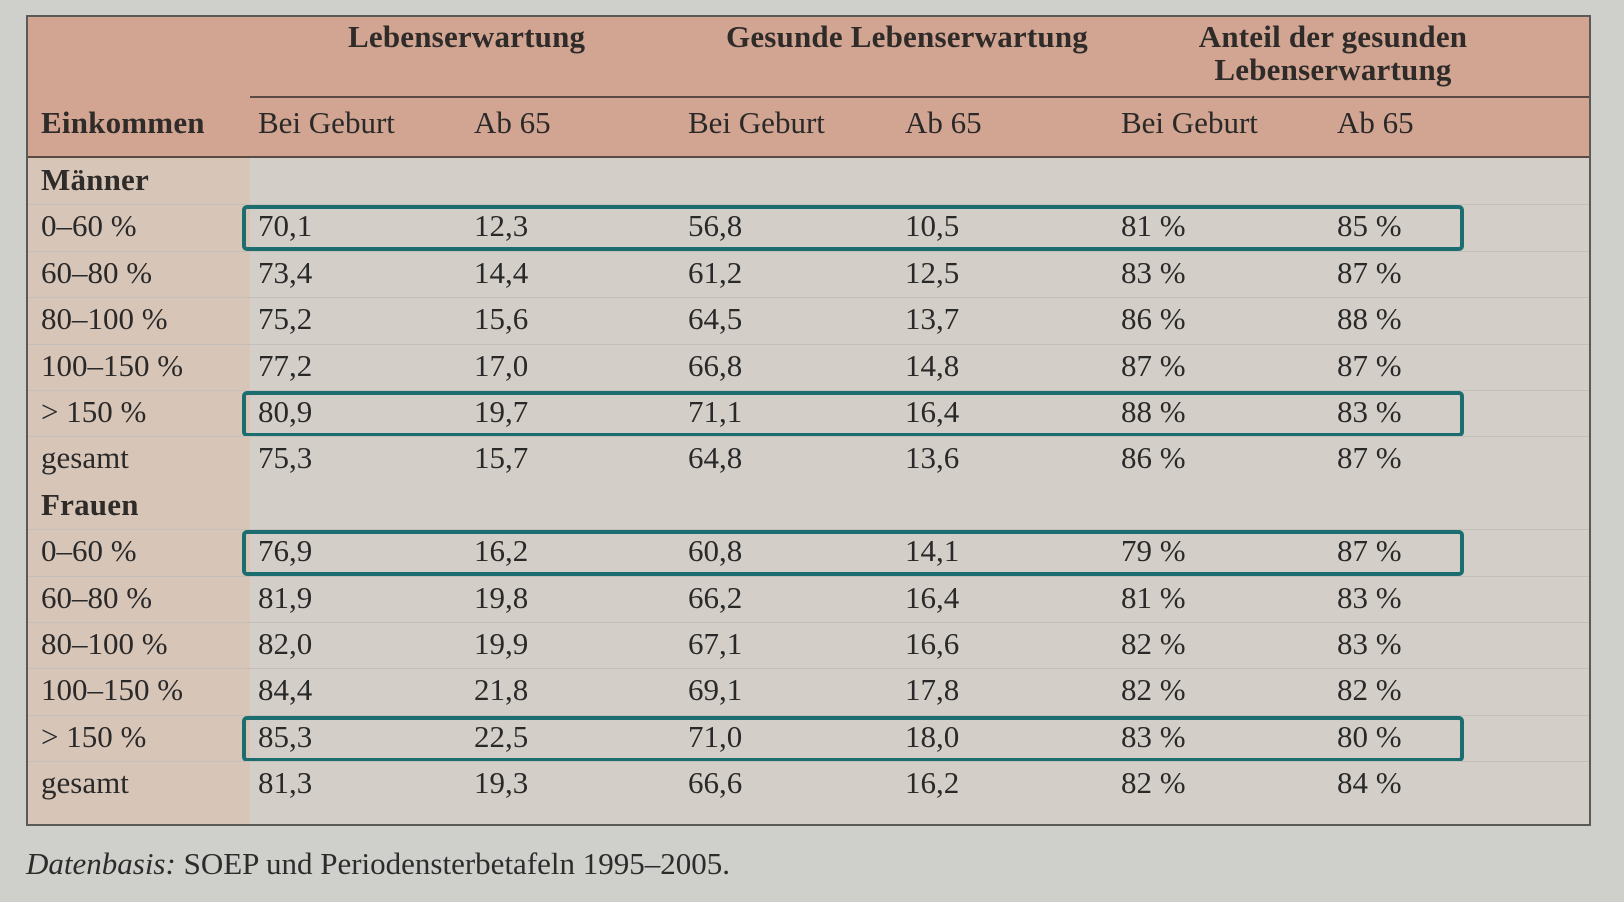 The width and height of the screenshot is (1624, 902). I want to click on table-cell: 61,2, so click(715, 272).